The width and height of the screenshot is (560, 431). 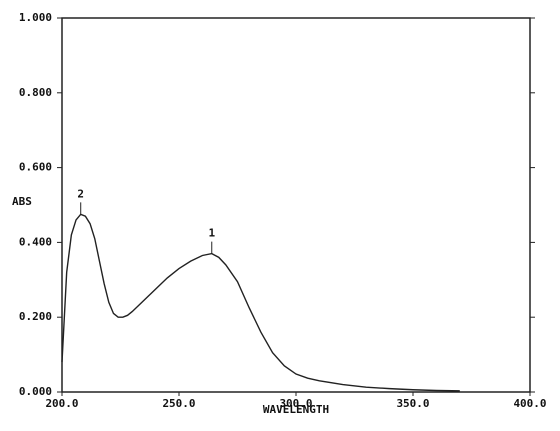 What do you see at coordinates (211, 233) in the screenshot?
I see `peak-label: 1` at bounding box center [211, 233].